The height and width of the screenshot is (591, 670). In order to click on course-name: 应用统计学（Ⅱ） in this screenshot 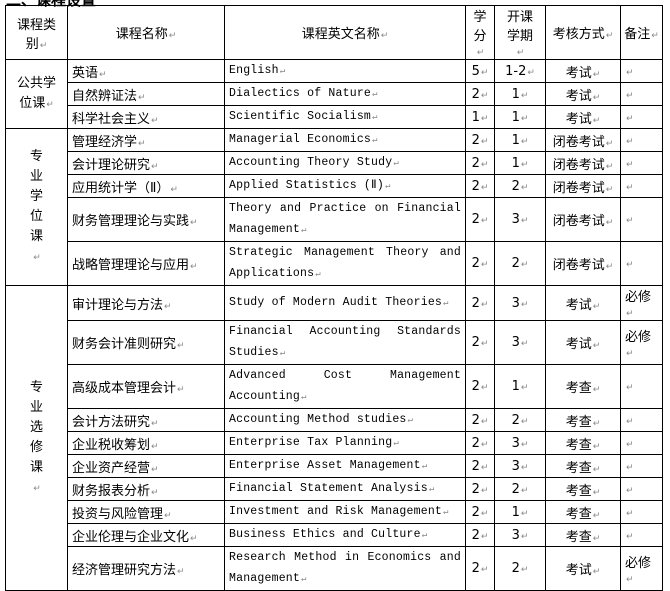, I will do `click(146, 186)`.